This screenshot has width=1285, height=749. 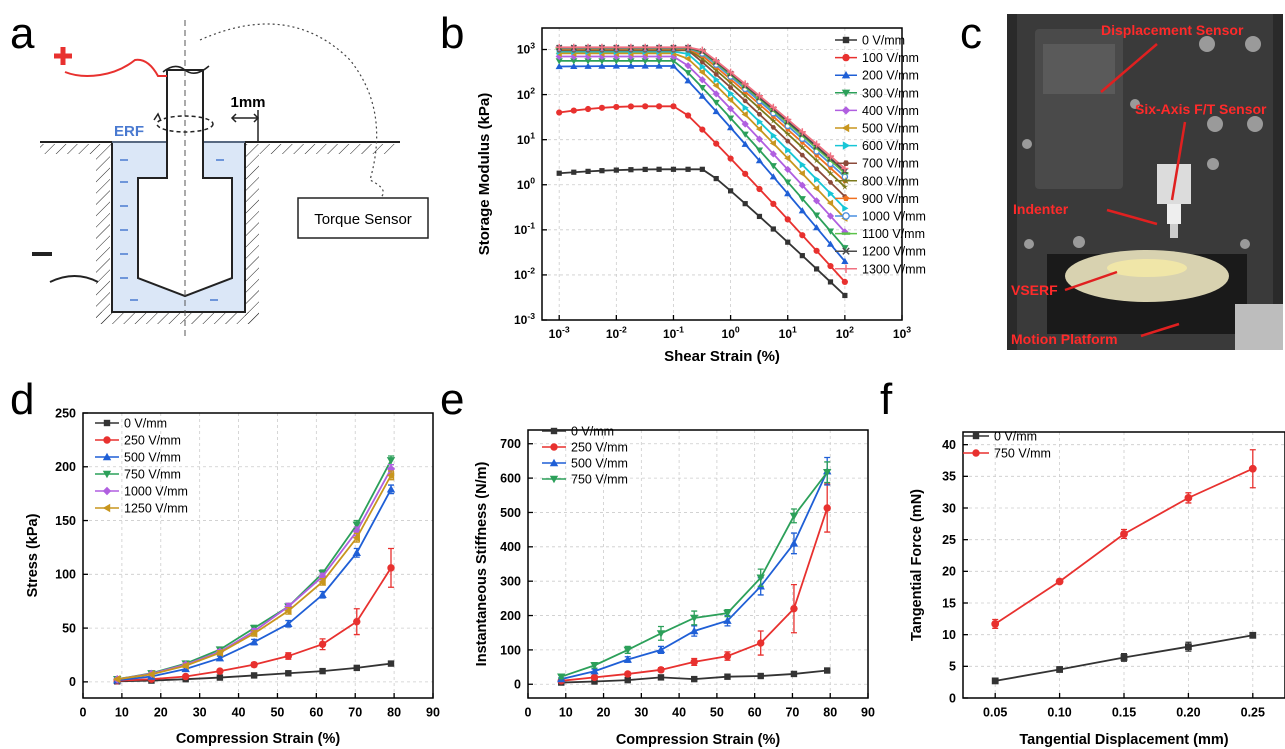 What do you see at coordinates (949, 477) in the screenshot?
I see `y-tick-label: 35` at bounding box center [949, 477].